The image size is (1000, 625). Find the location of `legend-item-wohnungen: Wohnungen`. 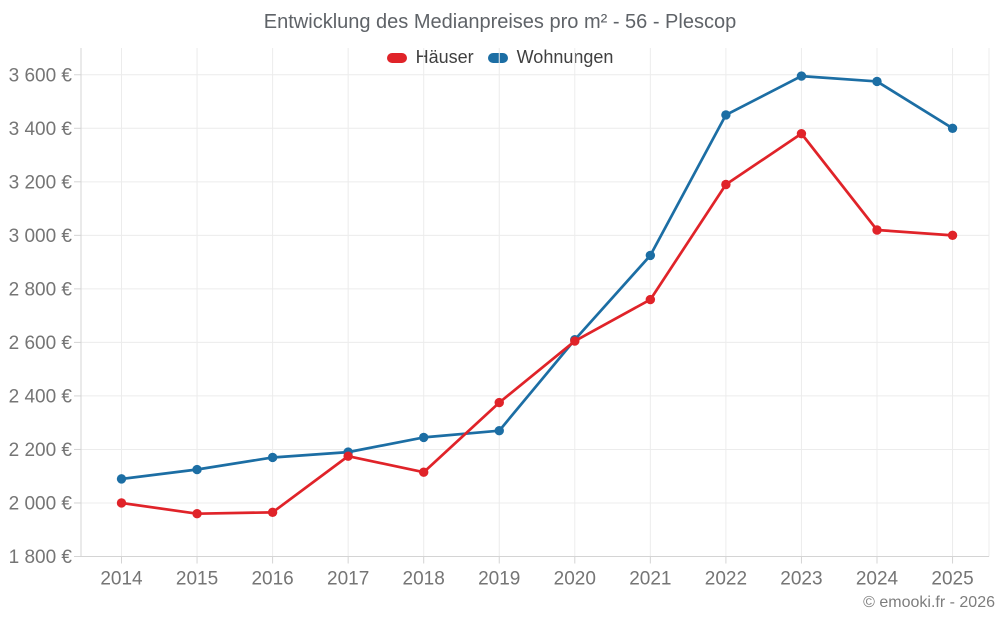

legend-item-wohnungen: Wohnungen is located at coordinates (550, 57).